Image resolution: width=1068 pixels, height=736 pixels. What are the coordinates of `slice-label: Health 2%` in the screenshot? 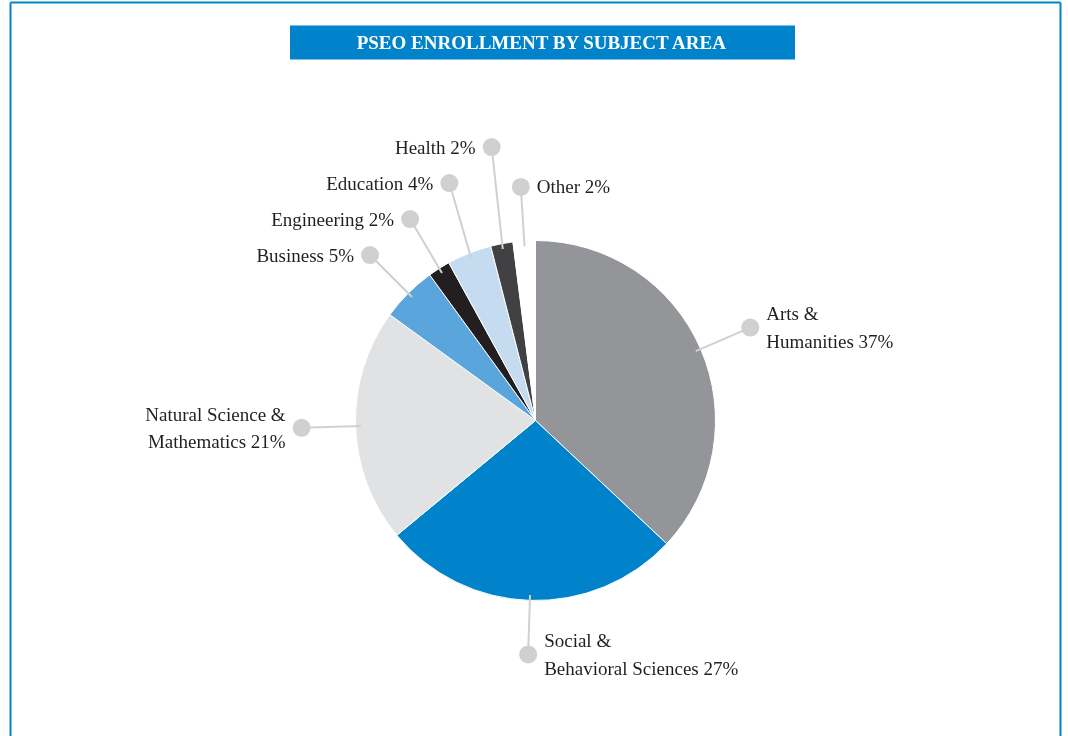 It's located at (435, 147).